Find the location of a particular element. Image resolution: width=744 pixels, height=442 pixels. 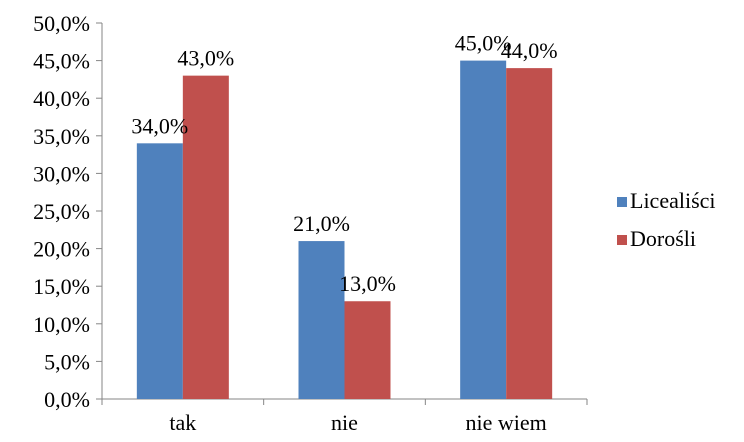

y-tick-label: 40,0% is located at coordinates (61, 98).